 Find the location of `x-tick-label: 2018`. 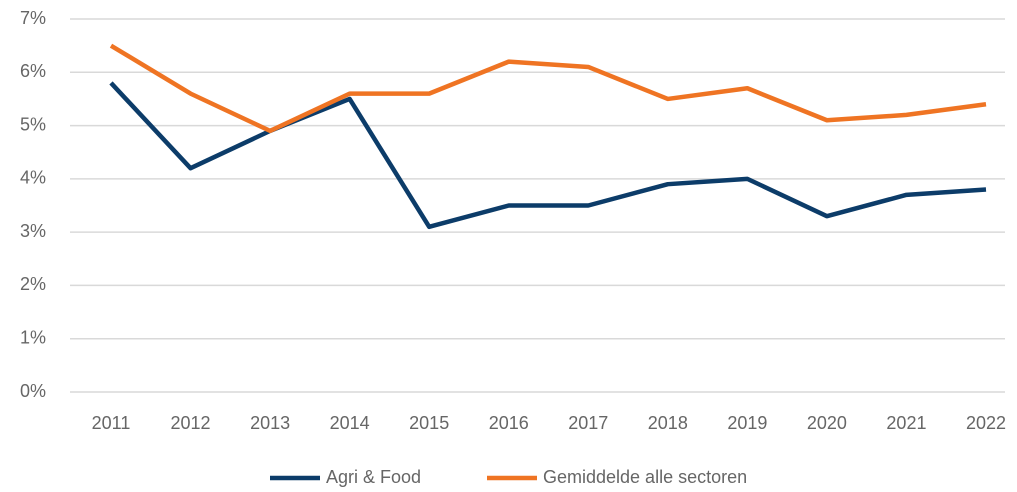

x-tick-label: 2018 is located at coordinates (668, 423).